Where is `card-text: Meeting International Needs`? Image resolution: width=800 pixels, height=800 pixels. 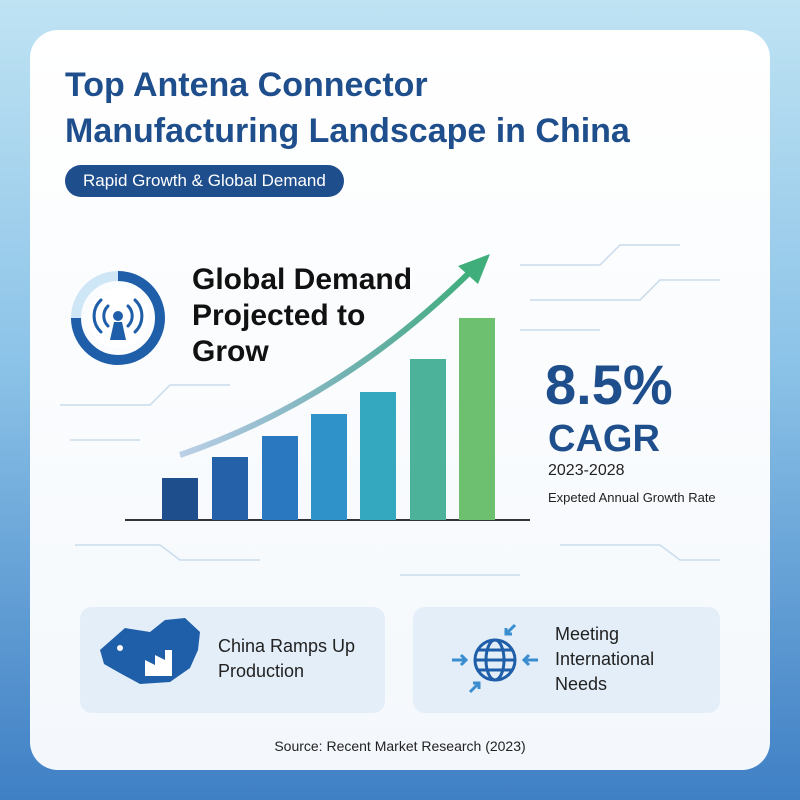
card-text: Meeting International Needs is located at coordinates (604, 659).